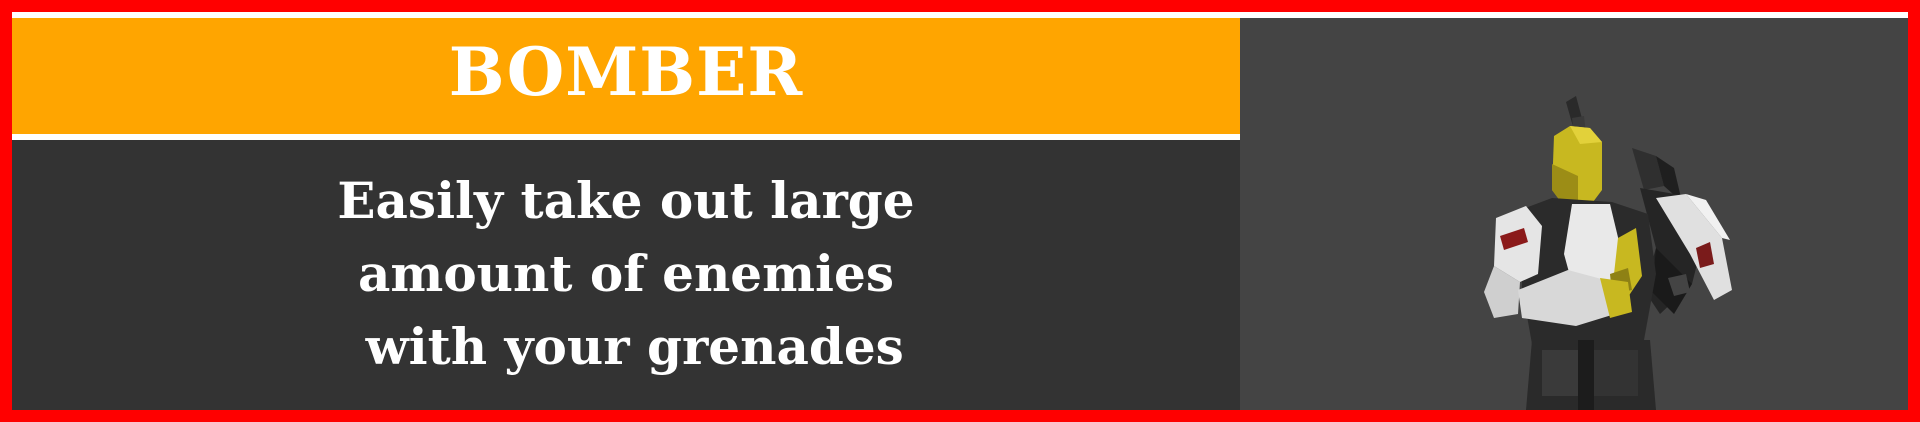 The height and width of the screenshot is (422, 1920). What do you see at coordinates (626, 346) in the screenshot?
I see `description-line: with your grenades` at bounding box center [626, 346].